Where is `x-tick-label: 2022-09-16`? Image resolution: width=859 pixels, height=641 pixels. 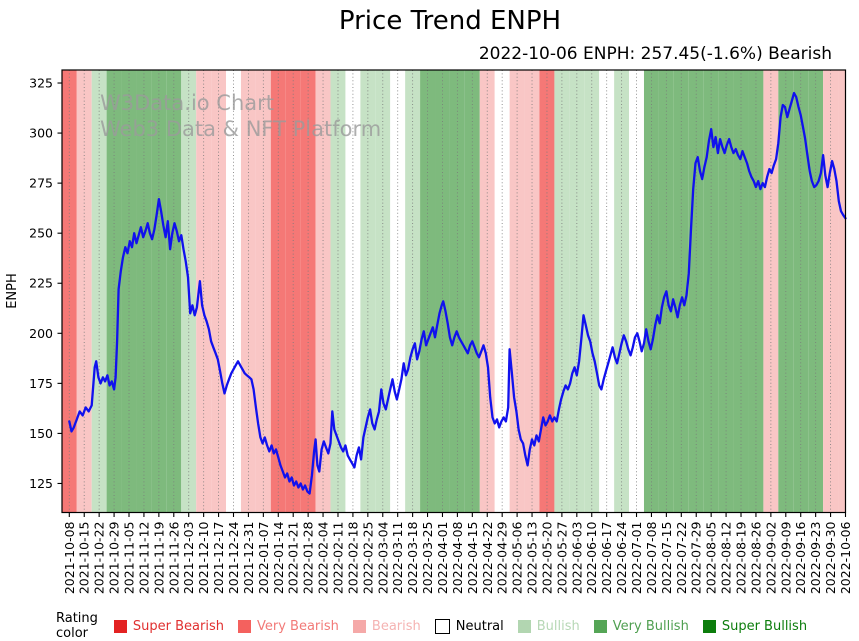 x-tick-label: 2022-09-16 is located at coordinates (800, 557).